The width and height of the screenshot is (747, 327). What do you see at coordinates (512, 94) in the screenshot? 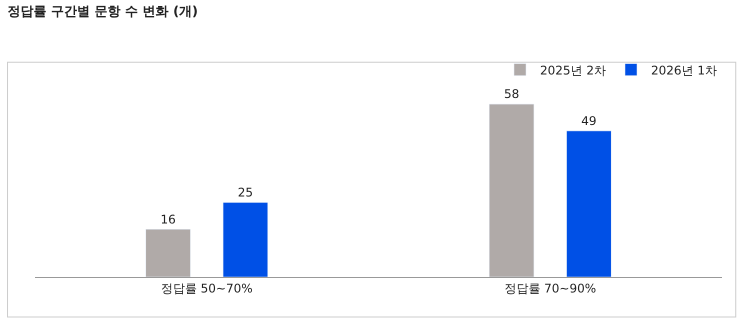
I see `data-label: 58` at bounding box center [512, 94].